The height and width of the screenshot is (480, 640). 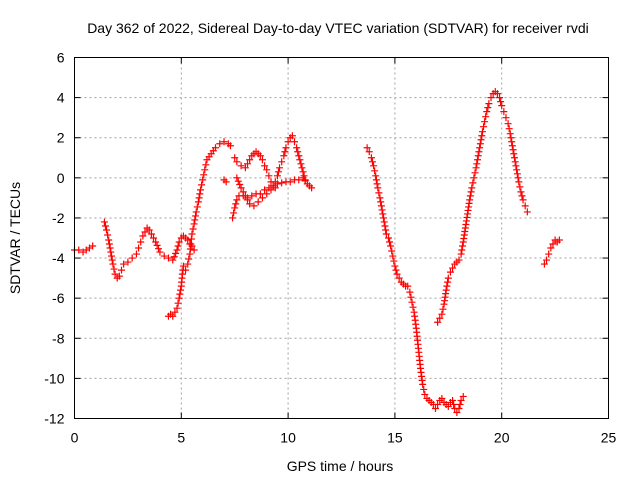 What do you see at coordinates (344, 438) in the screenshot?
I see `x-tick-labels: 0 5 10 15 20 25` at bounding box center [344, 438].